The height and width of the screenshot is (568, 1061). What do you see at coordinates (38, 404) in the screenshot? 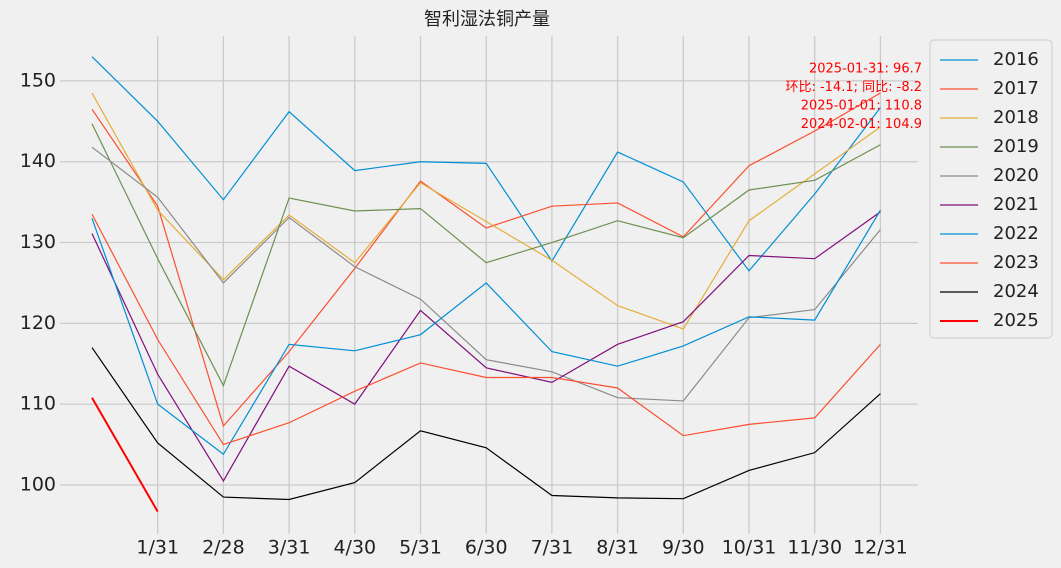
I see `y-tick-label: 110` at bounding box center [38, 404].